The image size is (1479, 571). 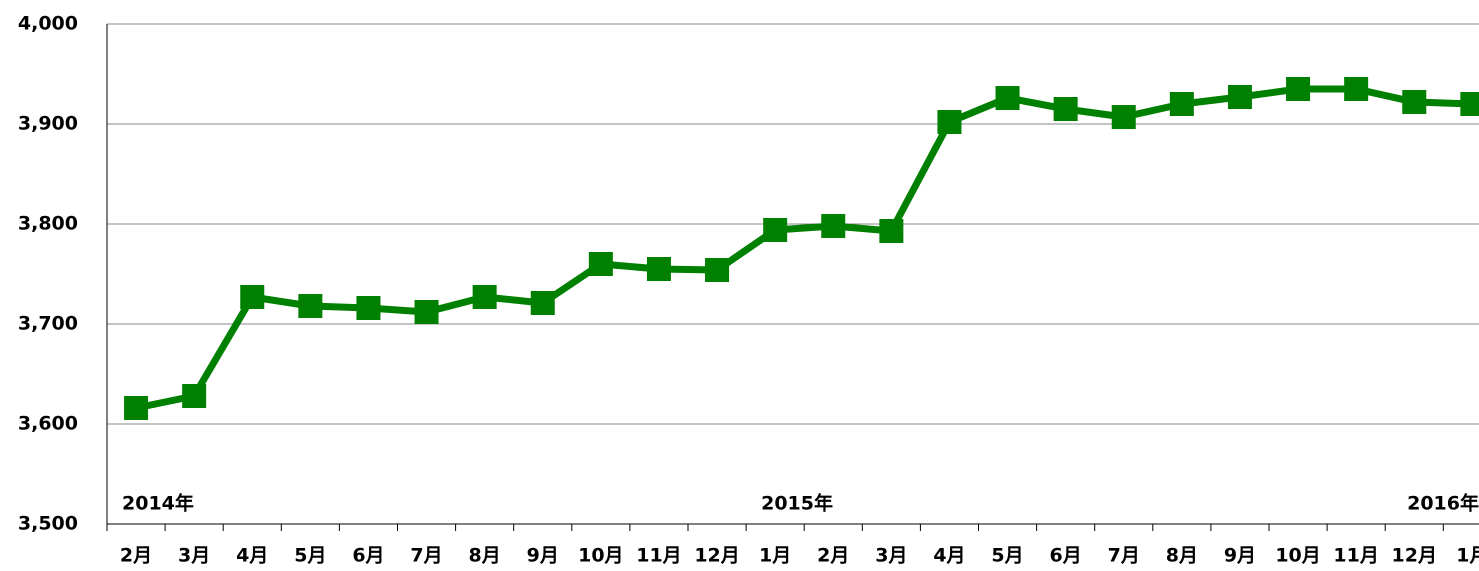 What do you see at coordinates (48, 124) in the screenshot?
I see `y-tick-label: 3,900` at bounding box center [48, 124].